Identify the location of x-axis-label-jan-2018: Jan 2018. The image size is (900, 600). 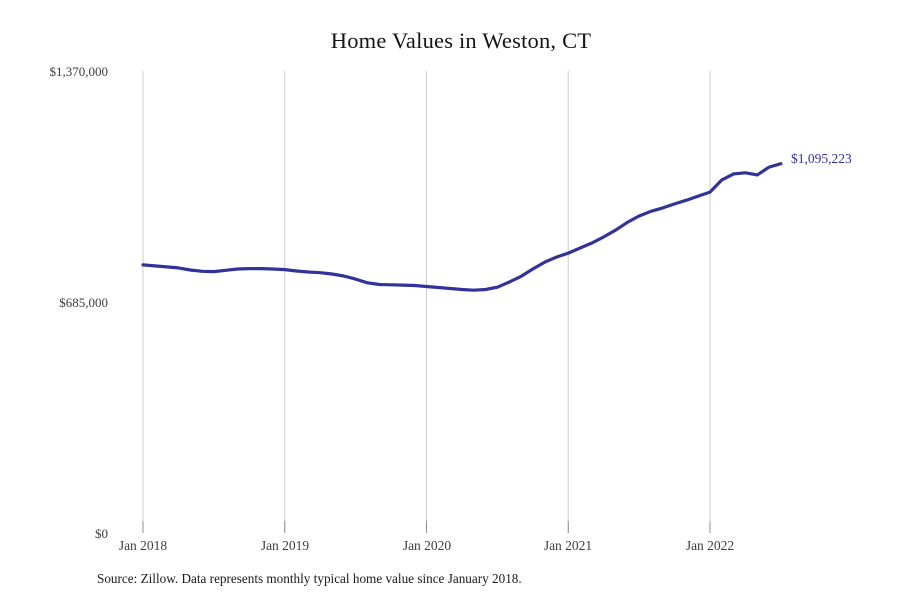
(143, 545).